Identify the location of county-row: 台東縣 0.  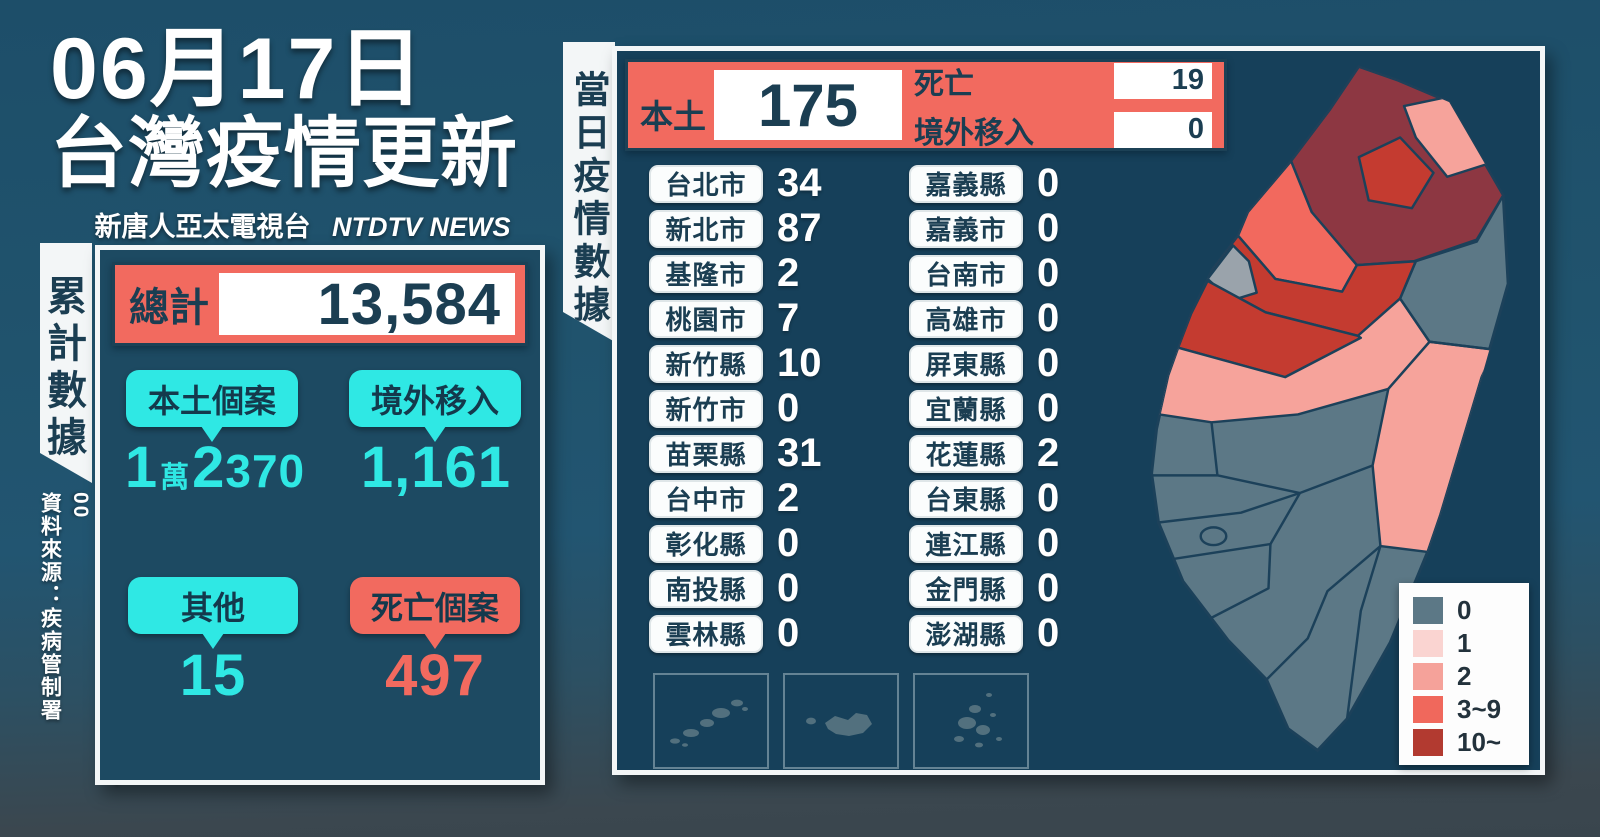
(1034, 498).